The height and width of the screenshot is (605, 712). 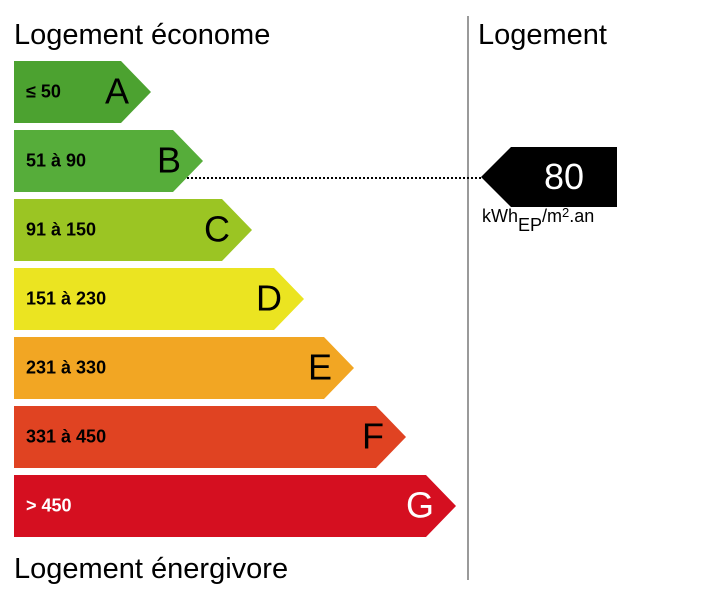 I want to click on consumption-unit: kWhEP/m2.an, so click(x=538, y=219).